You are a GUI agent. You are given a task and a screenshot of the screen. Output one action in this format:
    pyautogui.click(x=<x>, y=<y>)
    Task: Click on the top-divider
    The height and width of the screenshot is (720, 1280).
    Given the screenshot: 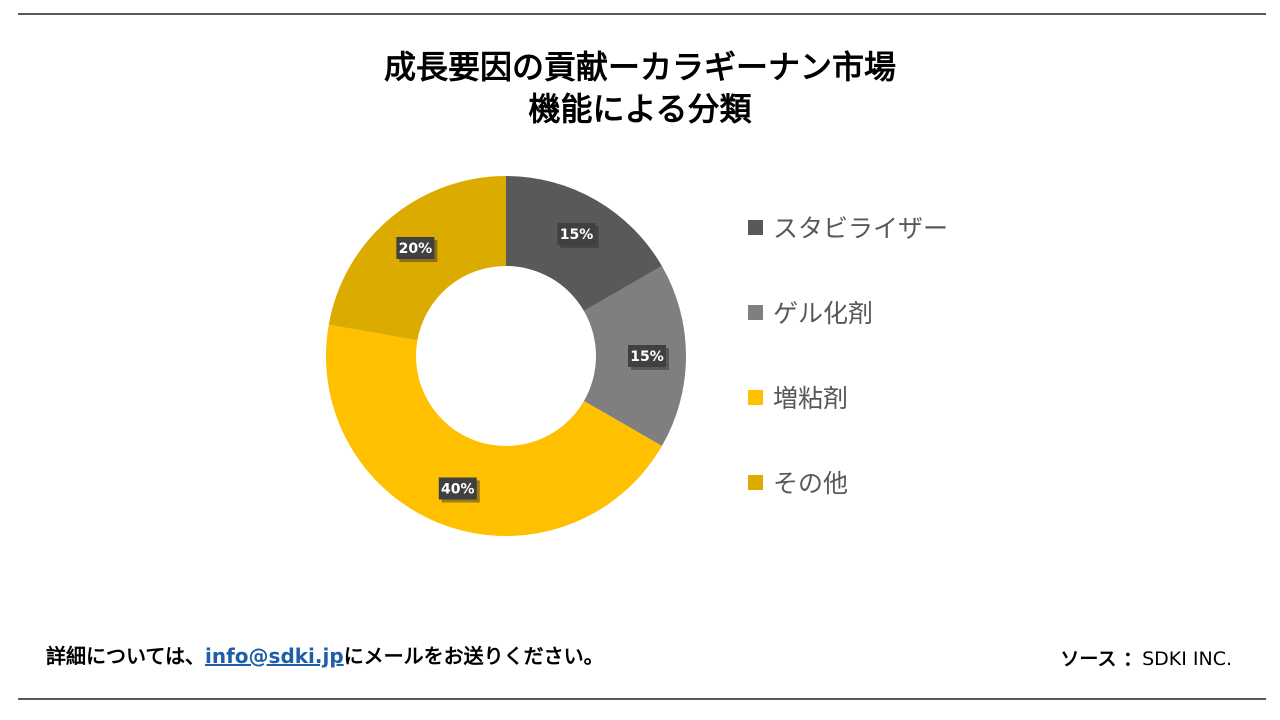 What is the action you would take?
    pyautogui.click(x=642, y=14)
    